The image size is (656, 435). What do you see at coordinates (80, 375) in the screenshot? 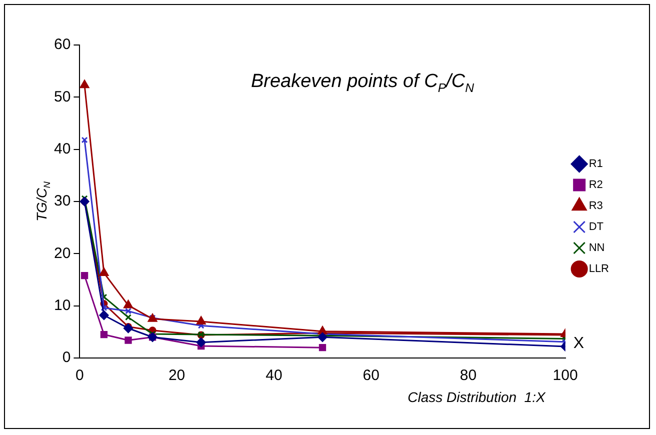
I see `x-tick-label: 0` at bounding box center [80, 375].